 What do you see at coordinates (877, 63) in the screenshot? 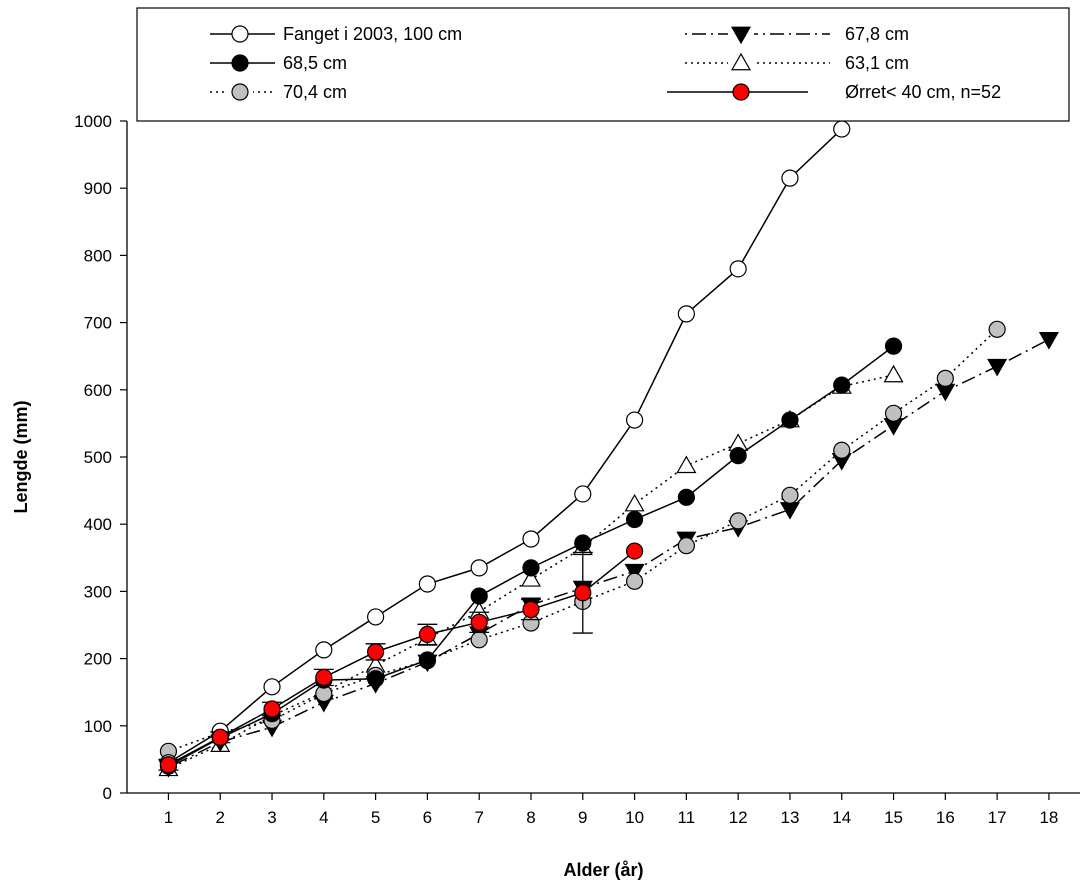
I see `legend-label: 63,1 cm` at bounding box center [877, 63].